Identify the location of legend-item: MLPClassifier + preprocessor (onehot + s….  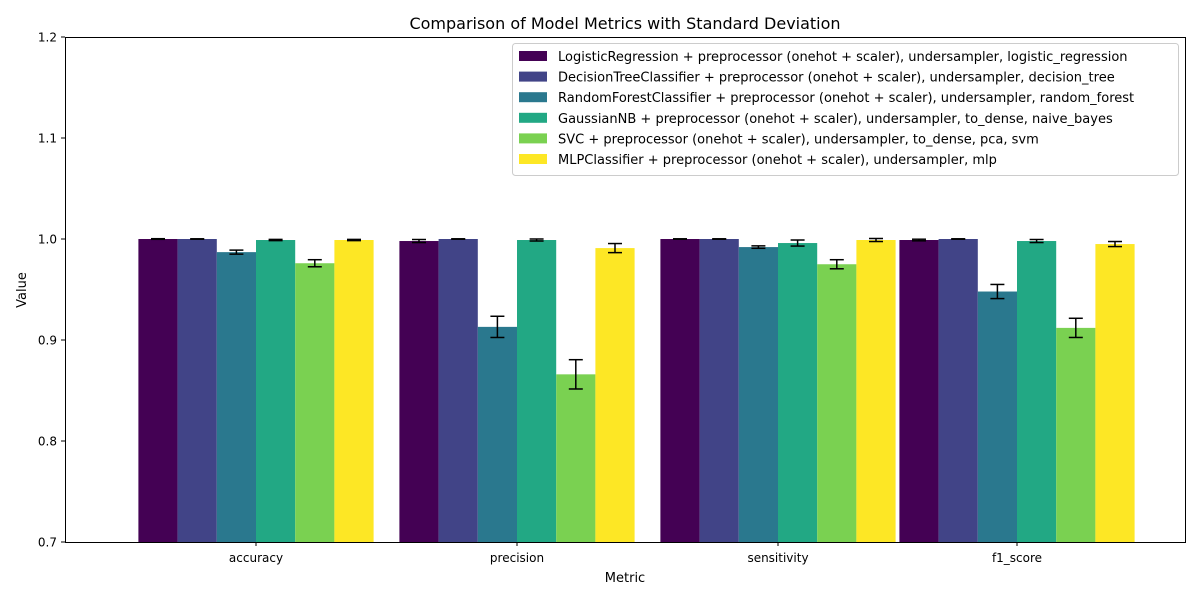
(758, 160).